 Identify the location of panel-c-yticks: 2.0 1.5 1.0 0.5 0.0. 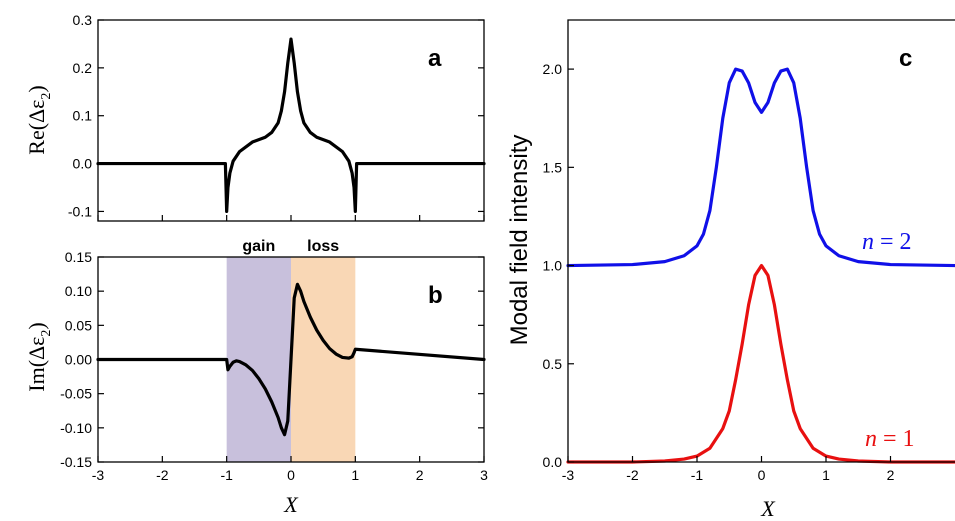
(558, 265).